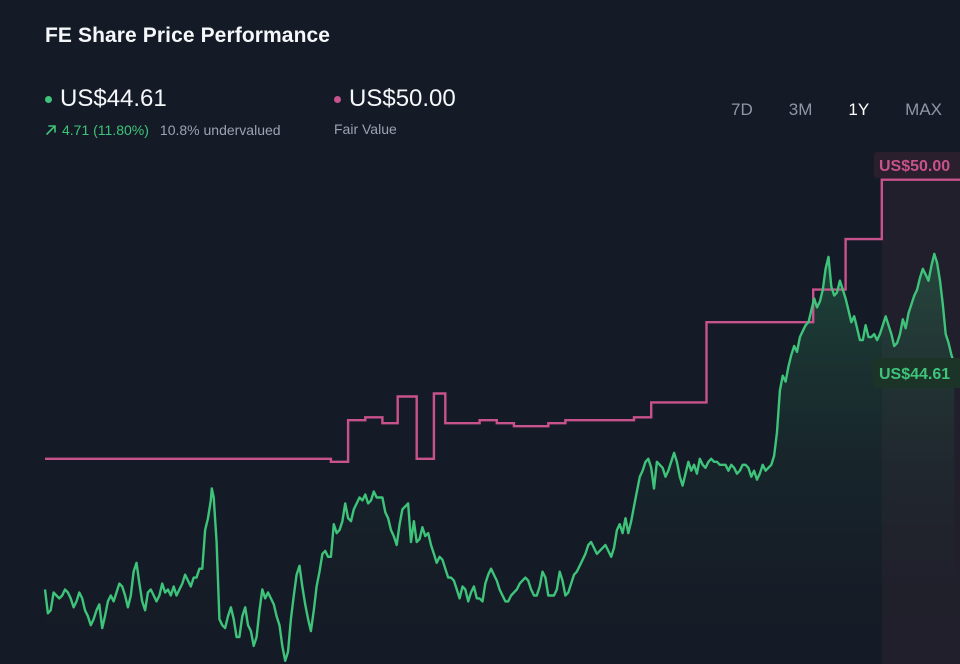 This screenshot has height=664, width=960. I want to click on fair-value-summary: US$50.00 Fair Value, so click(395, 112).